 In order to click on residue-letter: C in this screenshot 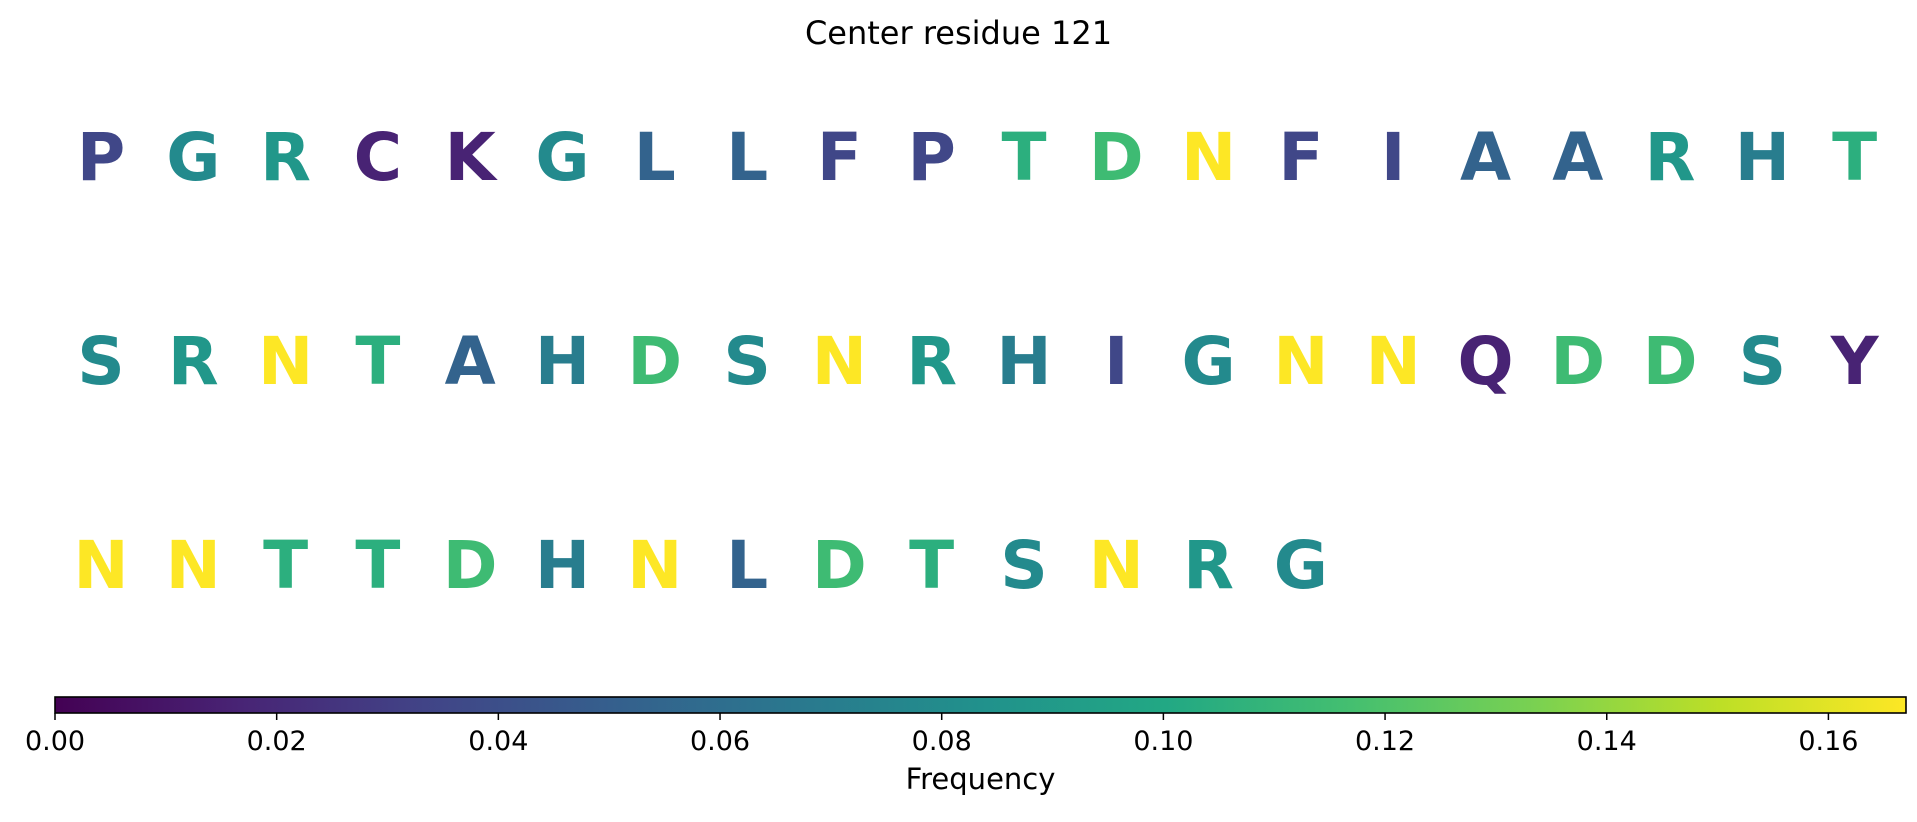, I will do `click(378, 157)`.